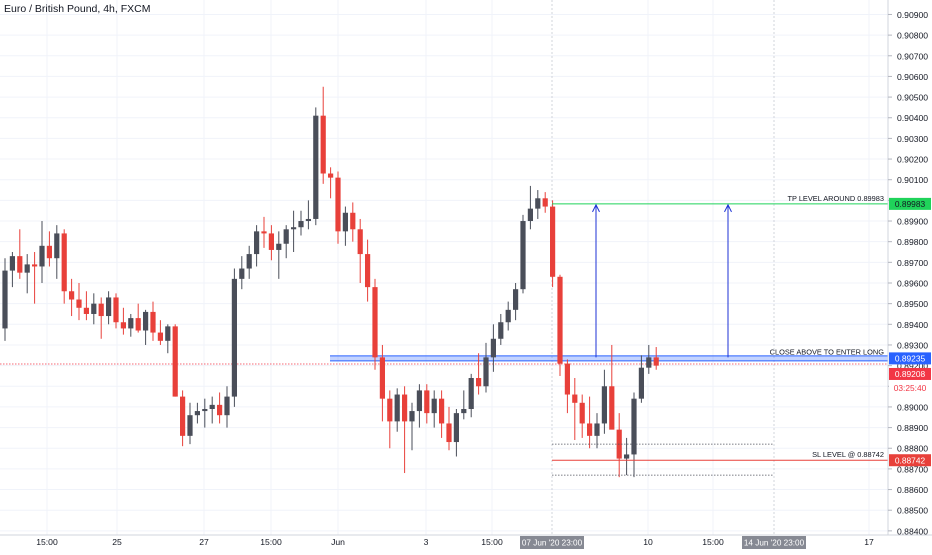  What do you see at coordinates (912, 325) in the screenshot?
I see `price-tick-label: 0.89400` at bounding box center [912, 325].